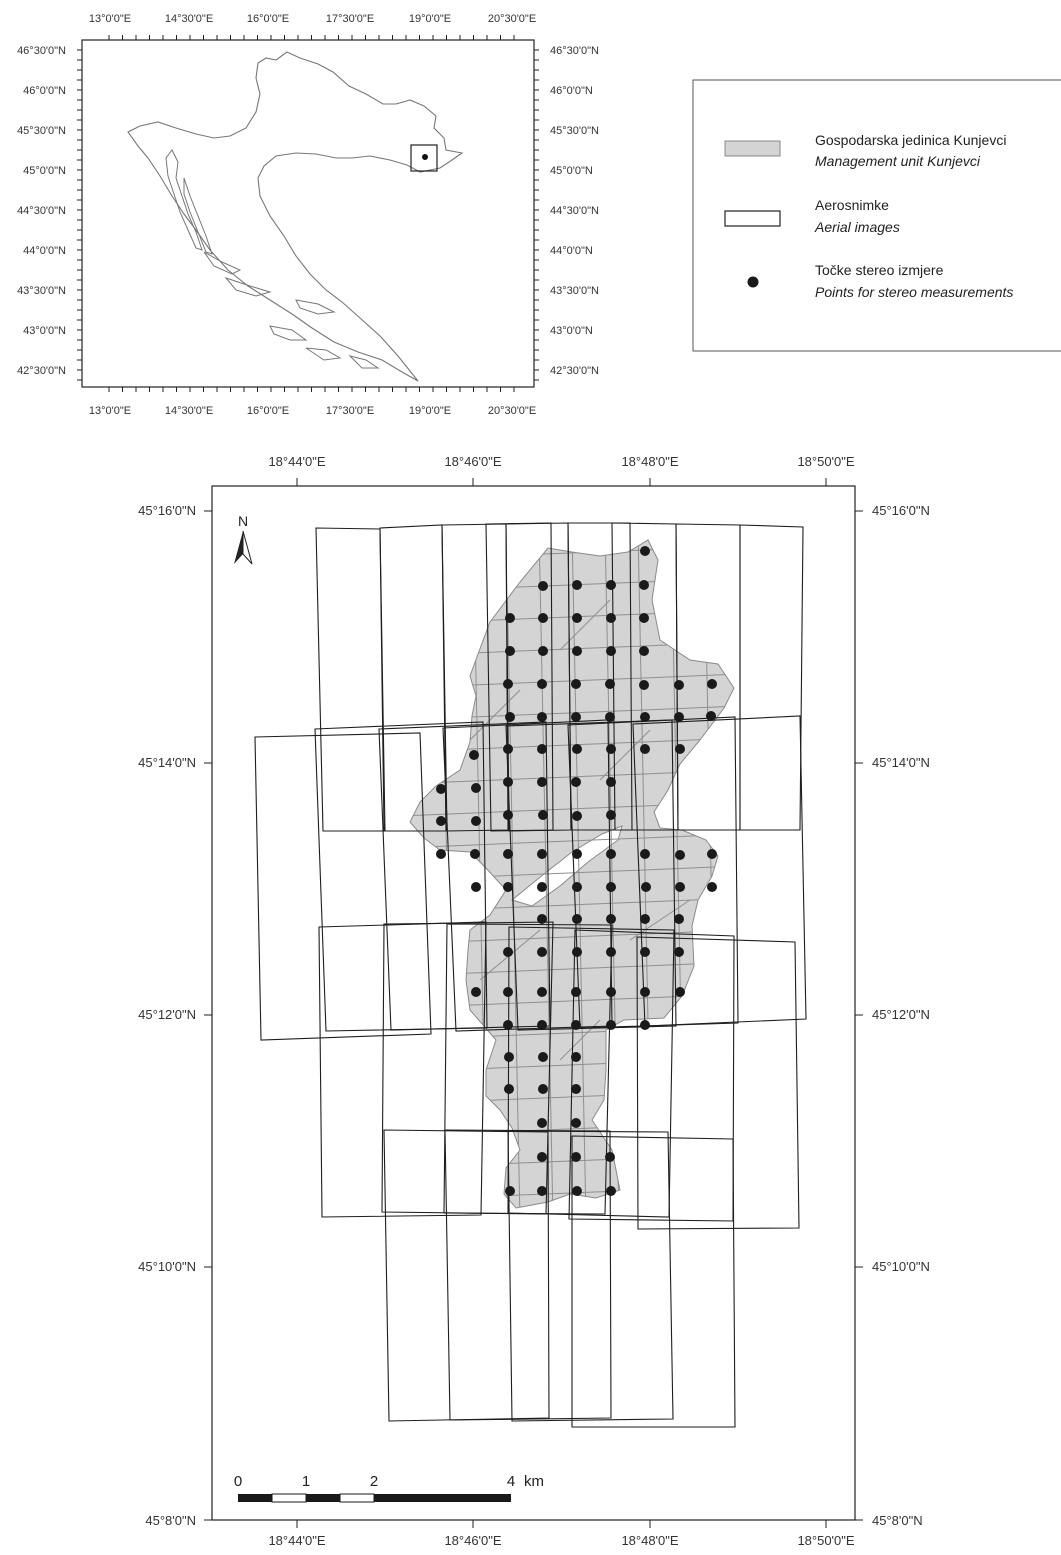 This screenshot has width=1061, height=1555. Describe the element at coordinates (167, 1266) in the screenshot. I see `main-y-label-left: 45°10'0"N` at that location.